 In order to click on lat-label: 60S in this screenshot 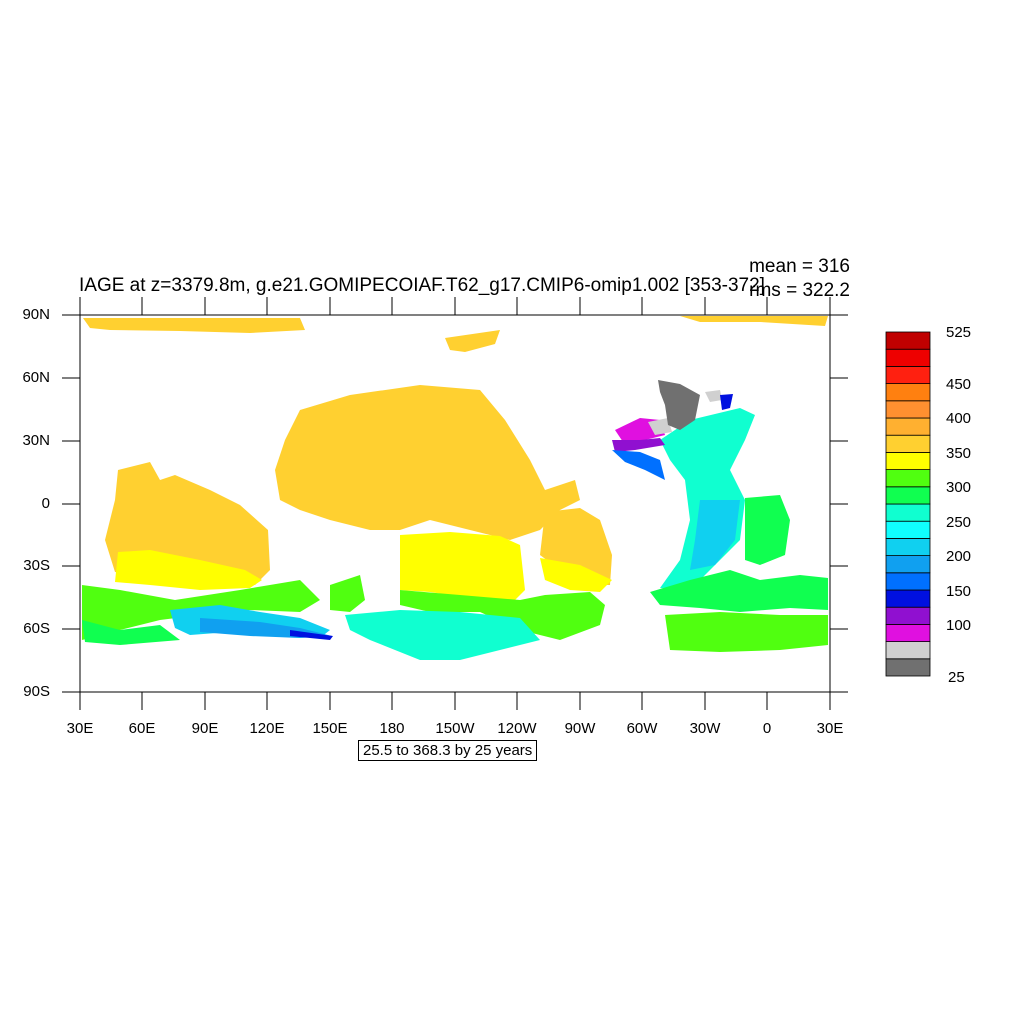, I will do `click(36, 628)`.